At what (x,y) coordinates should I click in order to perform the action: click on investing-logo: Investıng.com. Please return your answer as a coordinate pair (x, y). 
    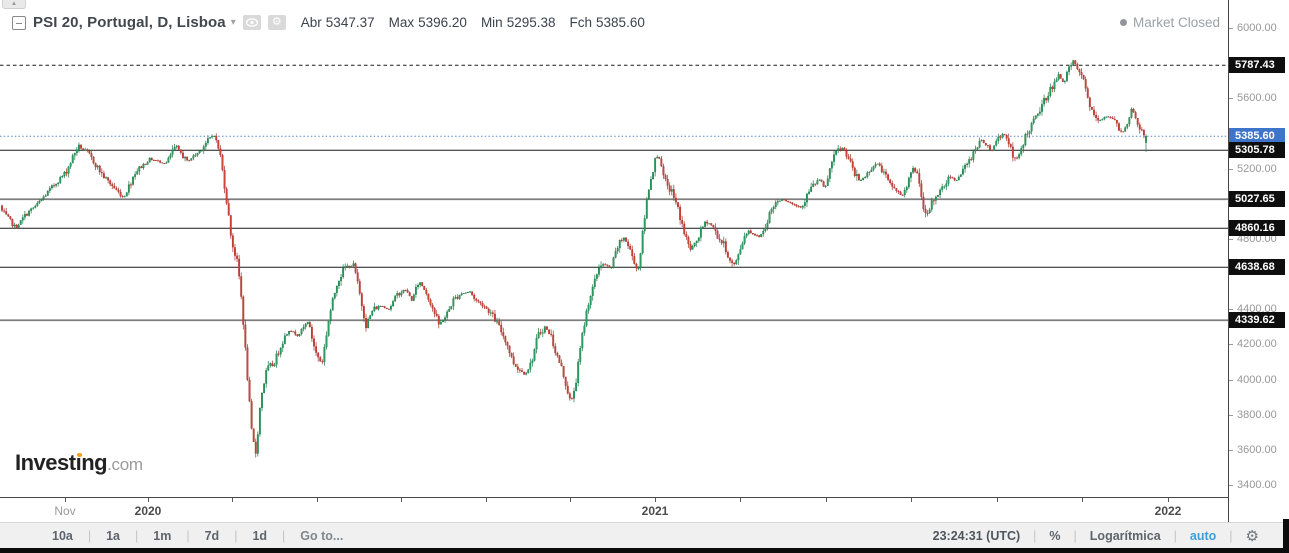
    Looking at the image, I should click on (79, 462).